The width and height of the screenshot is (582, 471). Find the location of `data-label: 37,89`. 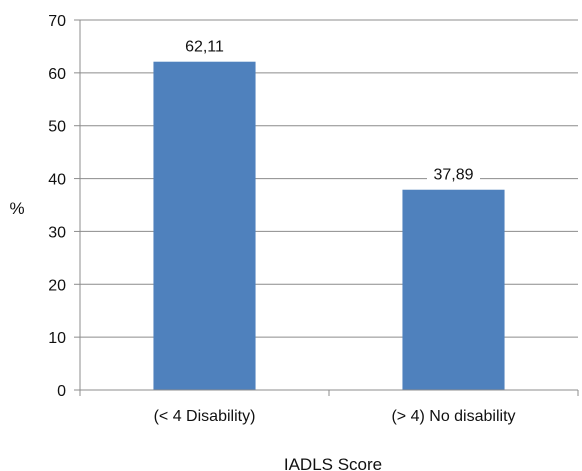

data-label: 37,89 is located at coordinates (453, 175).